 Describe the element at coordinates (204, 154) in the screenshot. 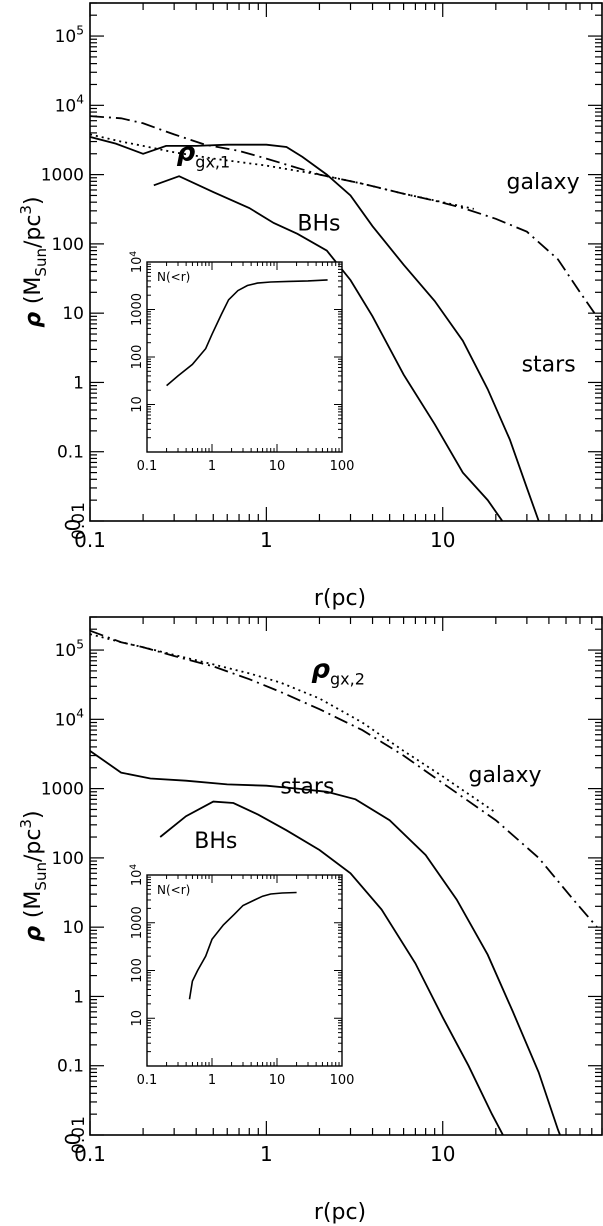

I see `annotation: ρgx,1` at that location.